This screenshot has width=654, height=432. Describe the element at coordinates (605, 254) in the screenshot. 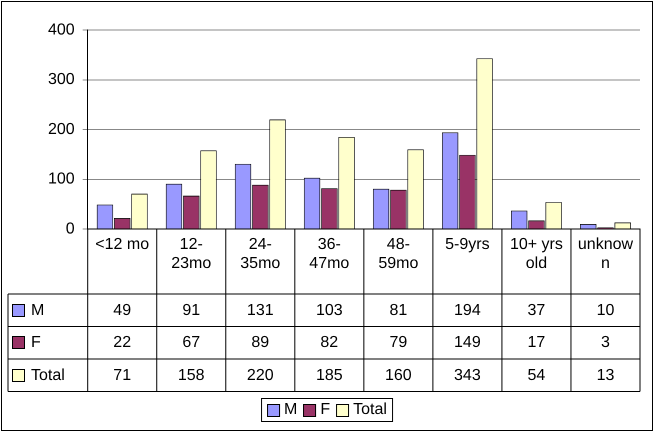

I see `x-tick-label: unknown` at that location.